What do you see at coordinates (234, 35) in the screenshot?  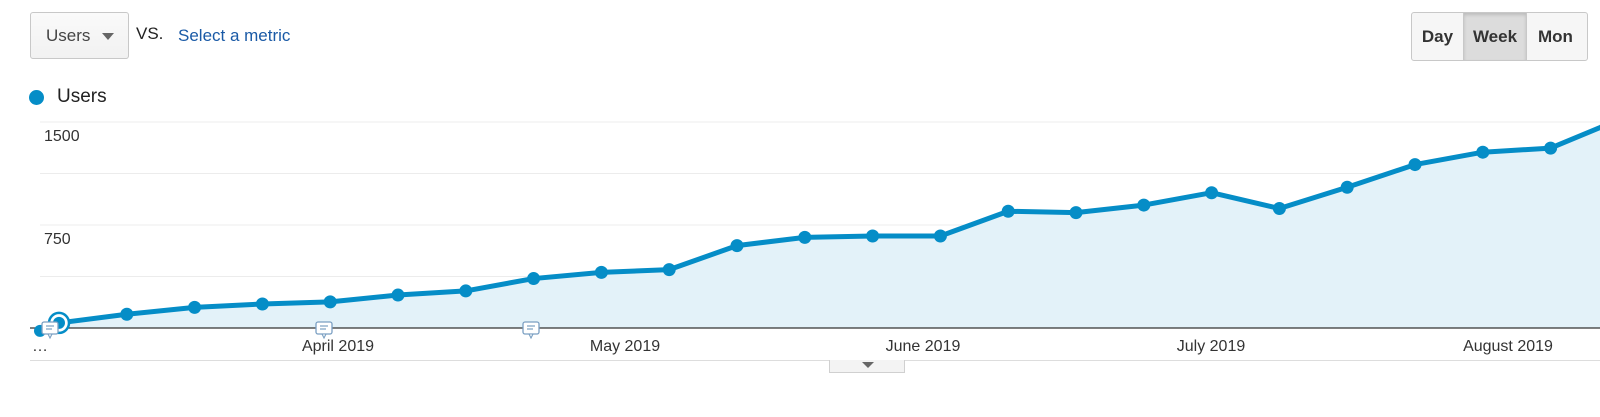 I see `select-metric-link: Select a metric` at bounding box center [234, 35].